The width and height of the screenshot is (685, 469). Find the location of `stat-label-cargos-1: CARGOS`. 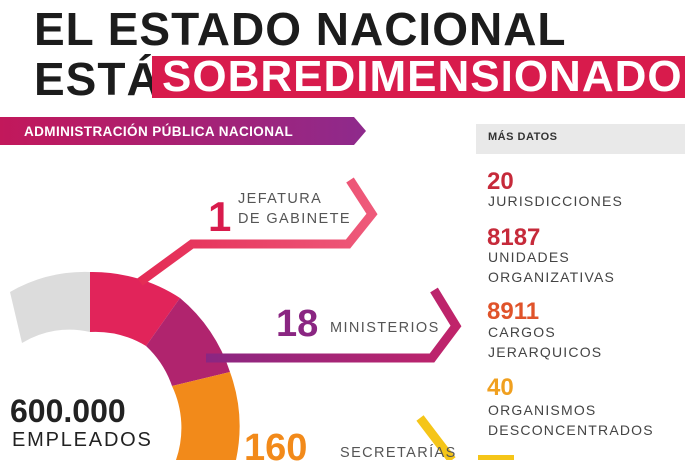

stat-label-cargos-1: CARGOS is located at coordinates (522, 332).